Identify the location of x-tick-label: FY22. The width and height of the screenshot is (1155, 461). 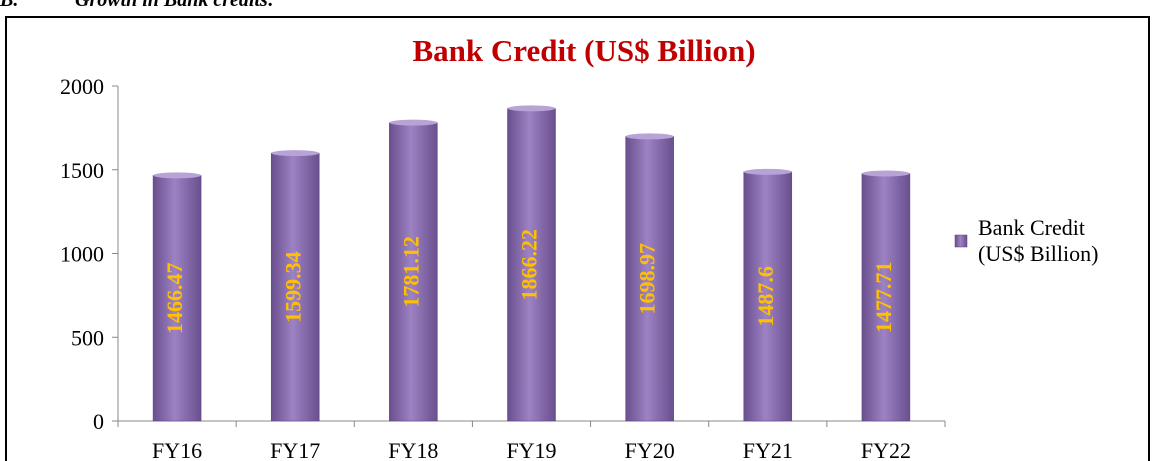
(886, 449).